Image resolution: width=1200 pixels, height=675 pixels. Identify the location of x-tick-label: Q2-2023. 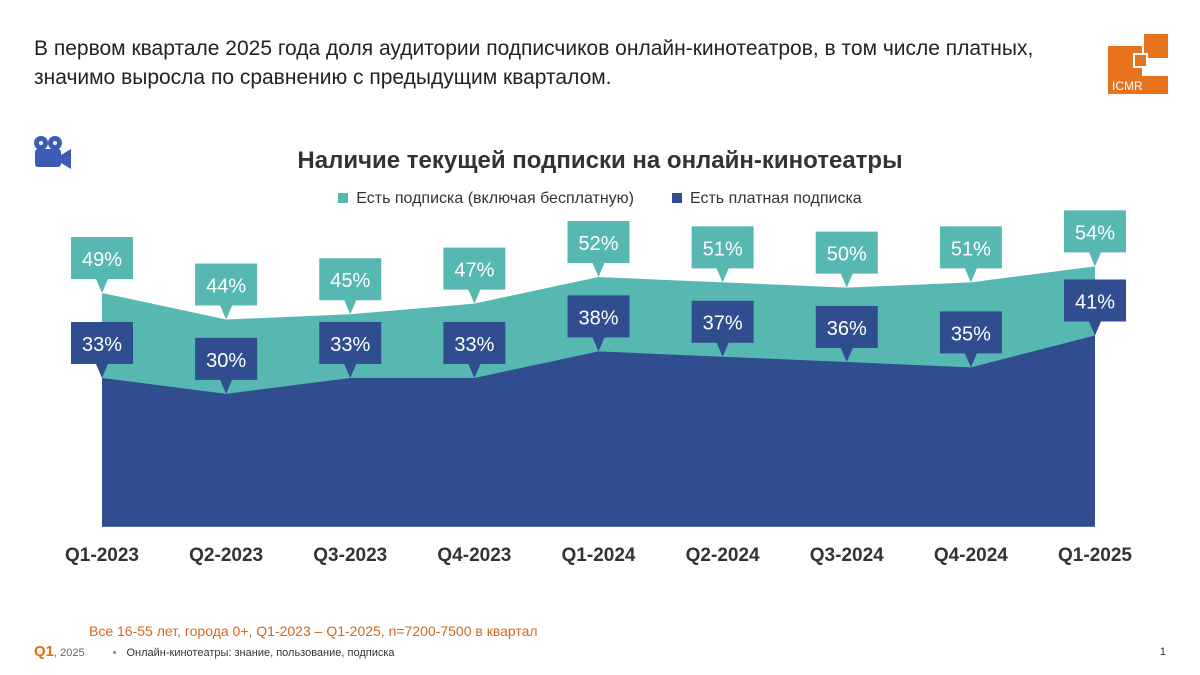
(226, 555).